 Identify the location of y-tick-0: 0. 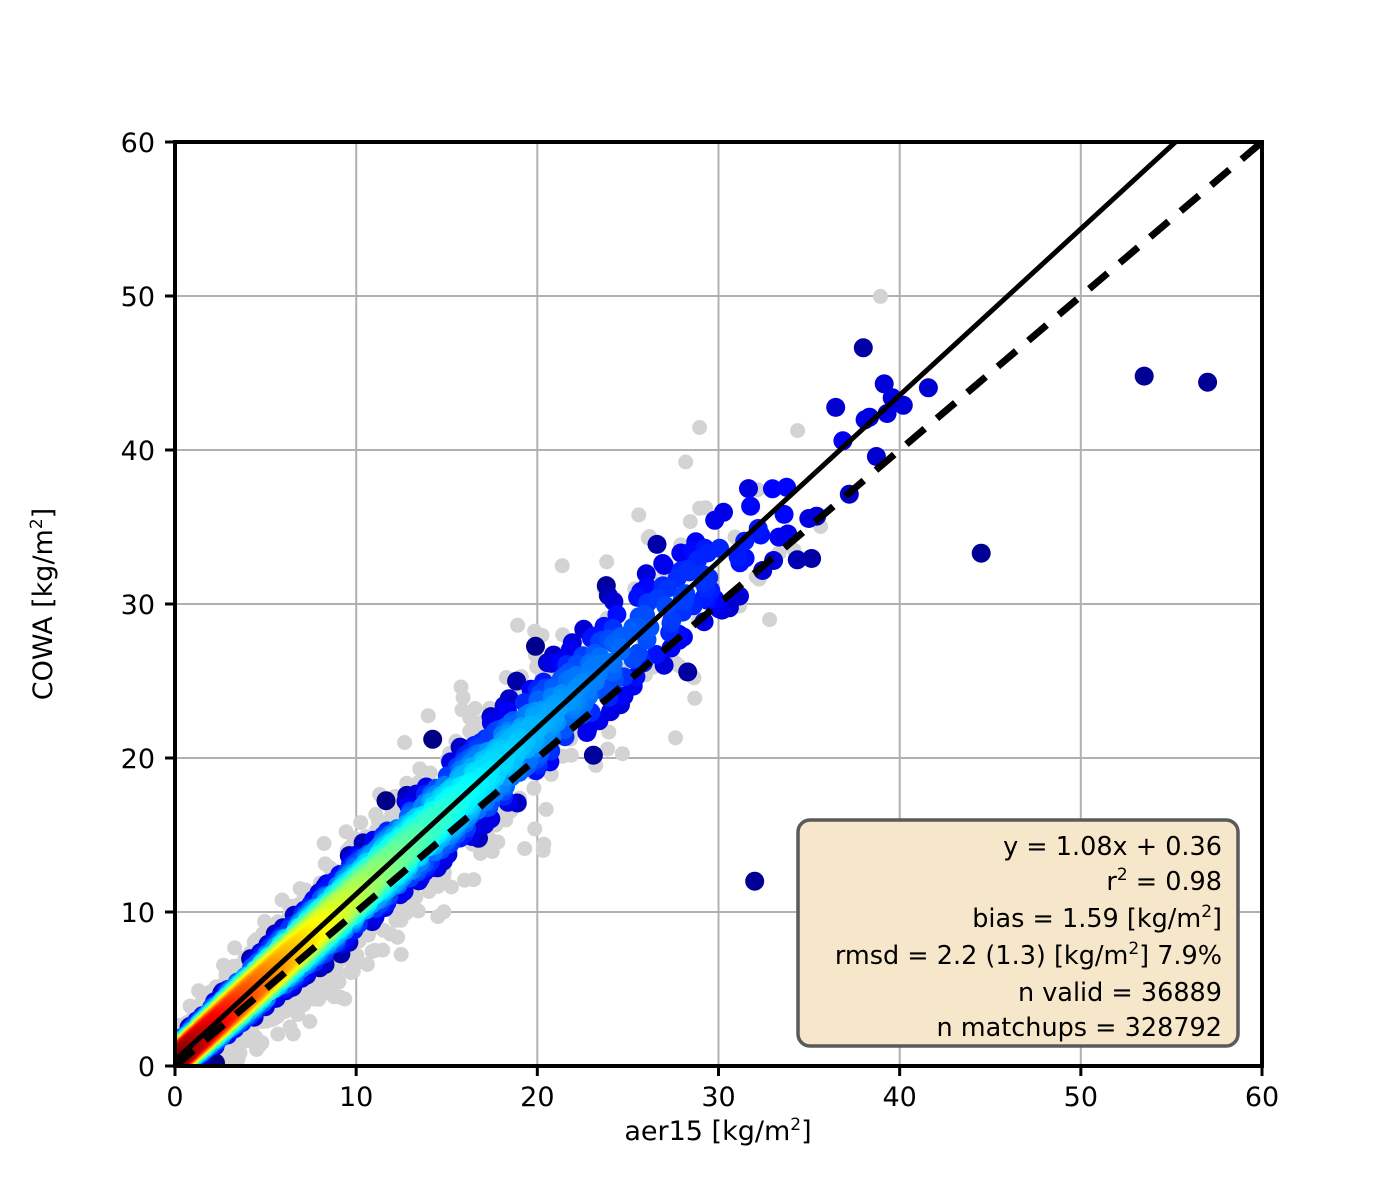
(146, 1067).